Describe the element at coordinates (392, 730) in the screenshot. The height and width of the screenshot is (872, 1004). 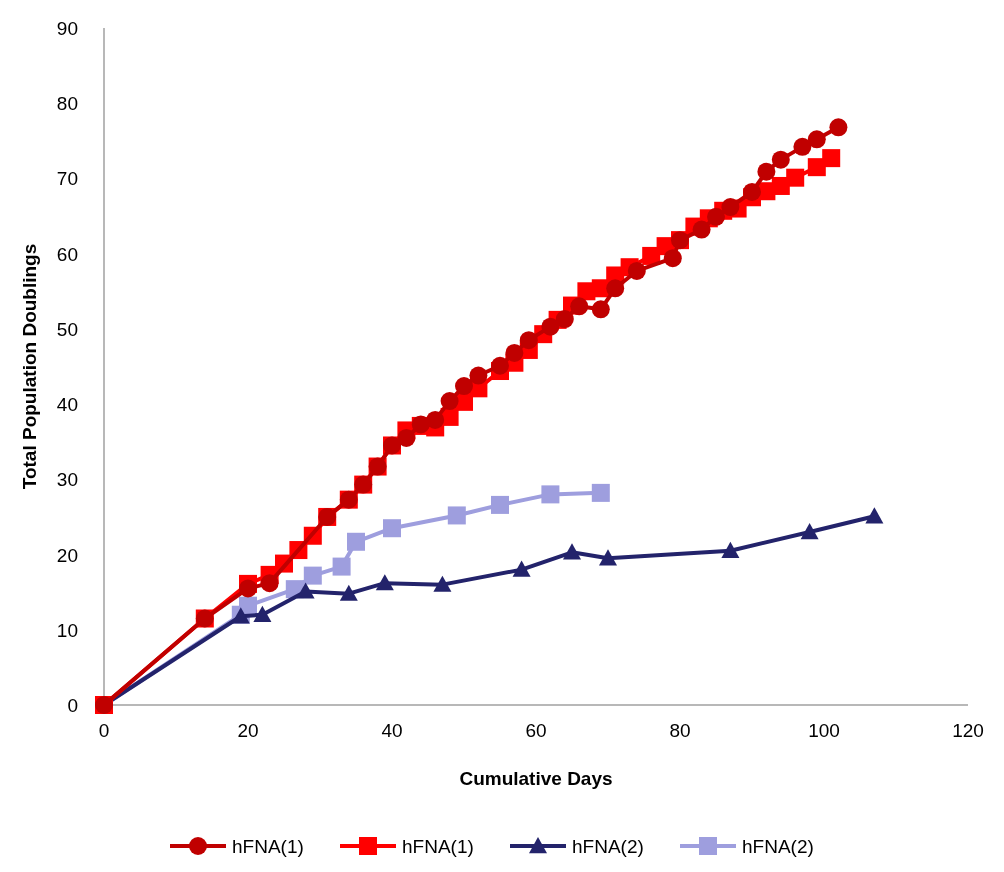
I see `x-tick-label: 40` at that location.